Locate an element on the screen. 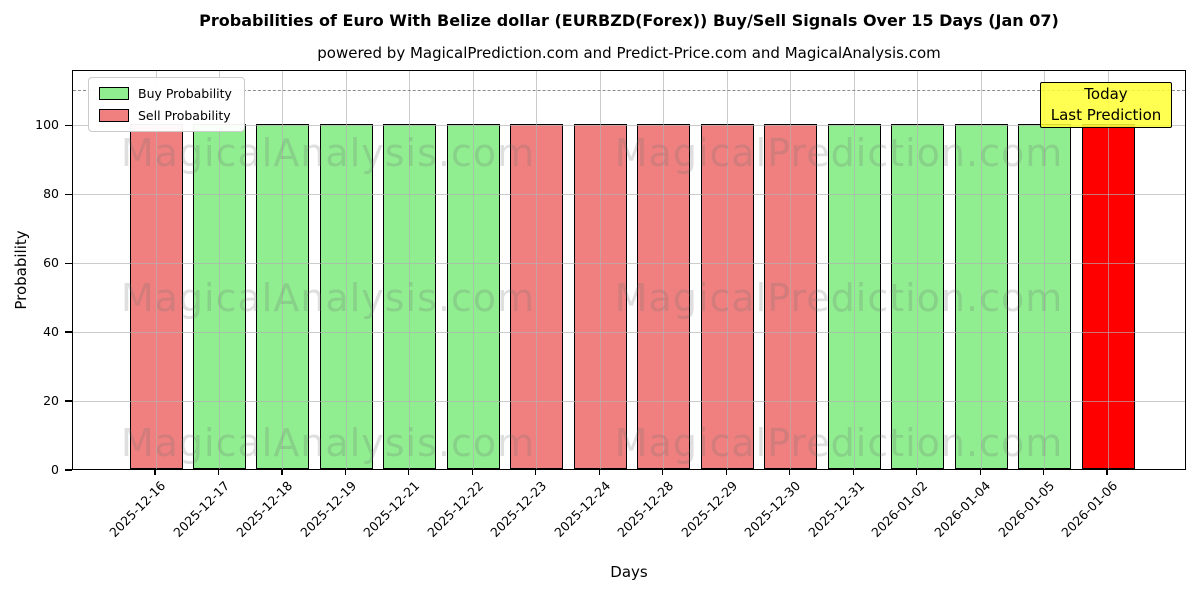  x-tick-label: 2025-12-22 is located at coordinates (454, 509).